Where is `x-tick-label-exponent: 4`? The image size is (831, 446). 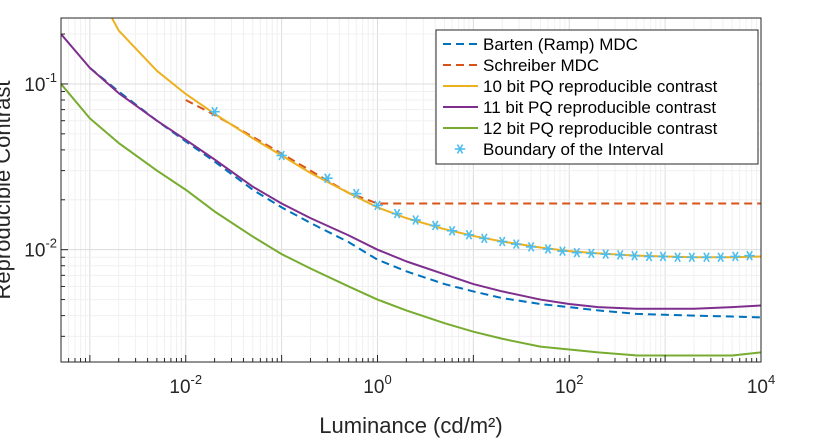 x-tick-label-exponent: 4 is located at coordinates (771, 379).